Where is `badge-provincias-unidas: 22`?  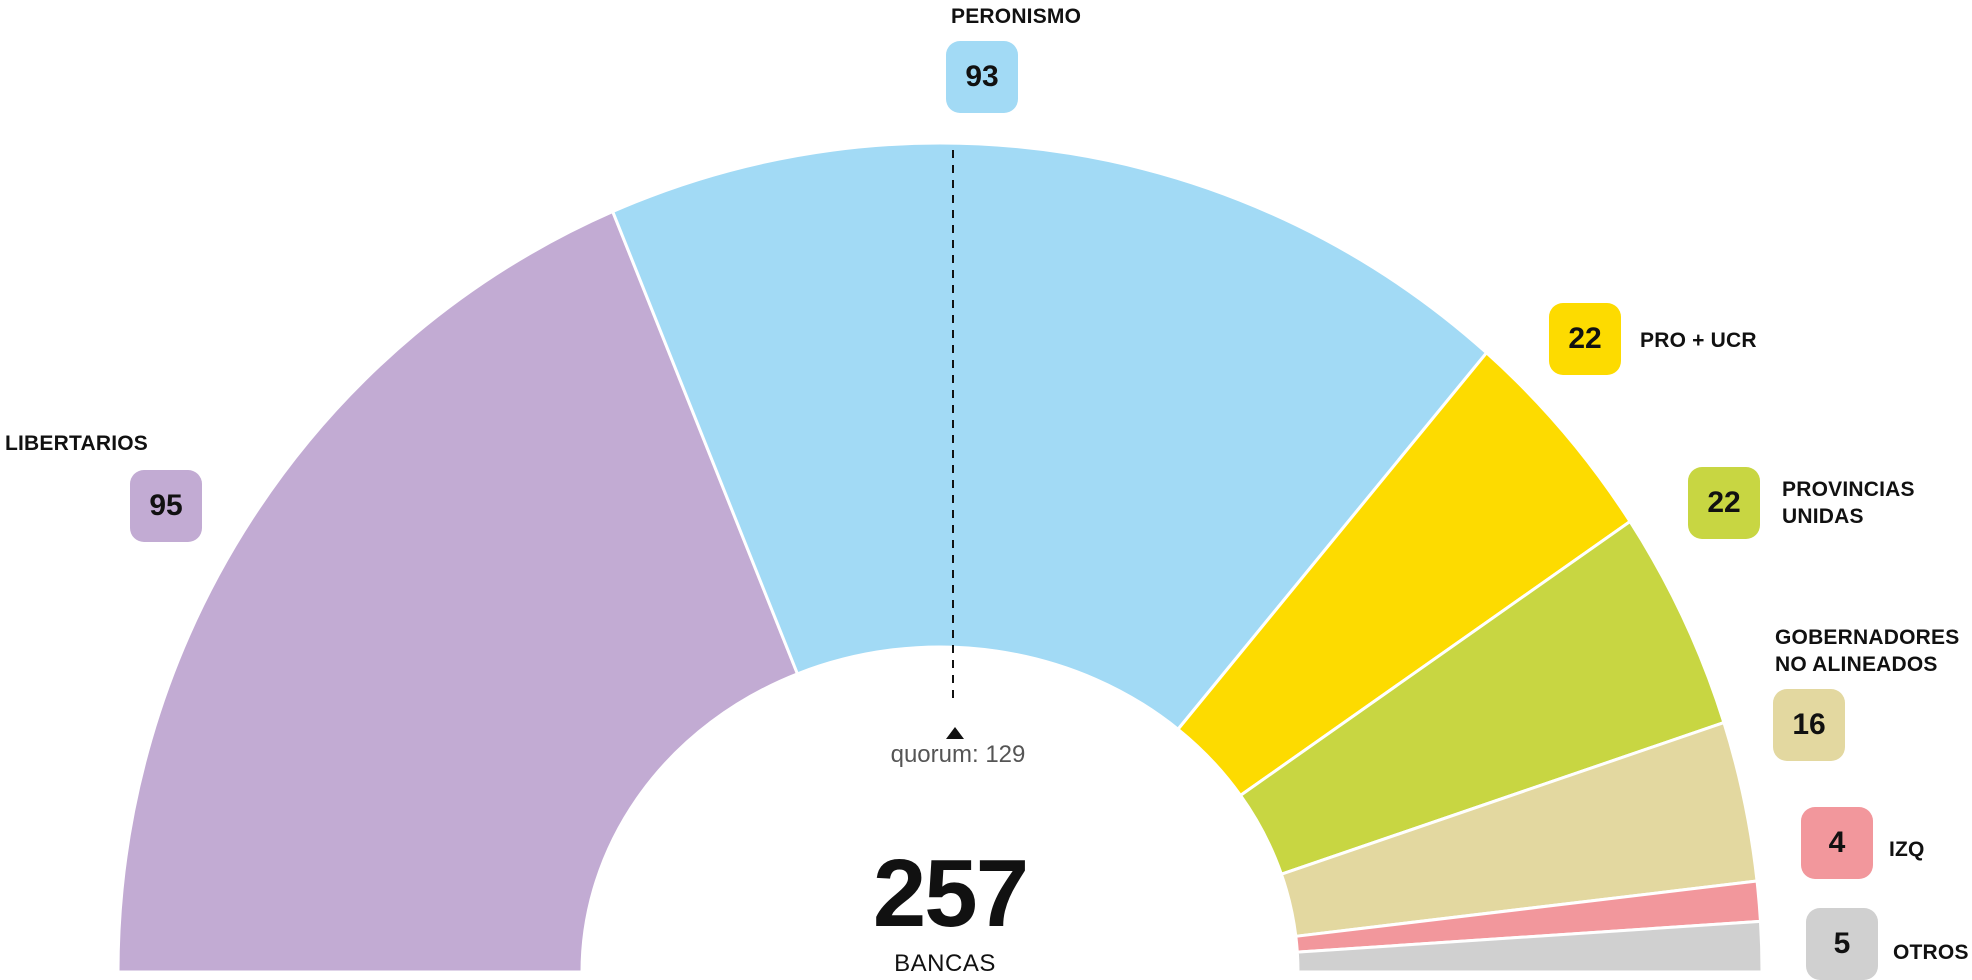 badge-provincias-unidas: 22 is located at coordinates (1724, 503).